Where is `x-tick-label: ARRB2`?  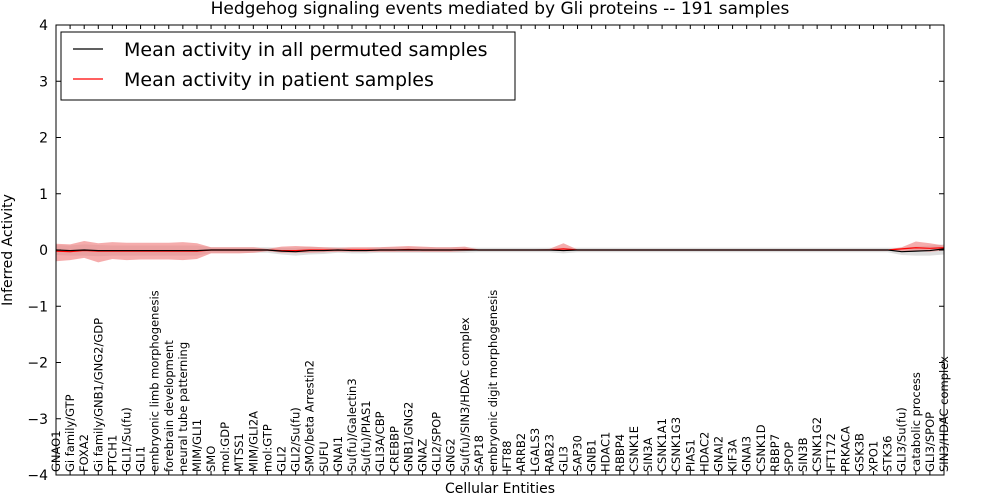
x-tick-label: ARRB2 is located at coordinates (521, 452).